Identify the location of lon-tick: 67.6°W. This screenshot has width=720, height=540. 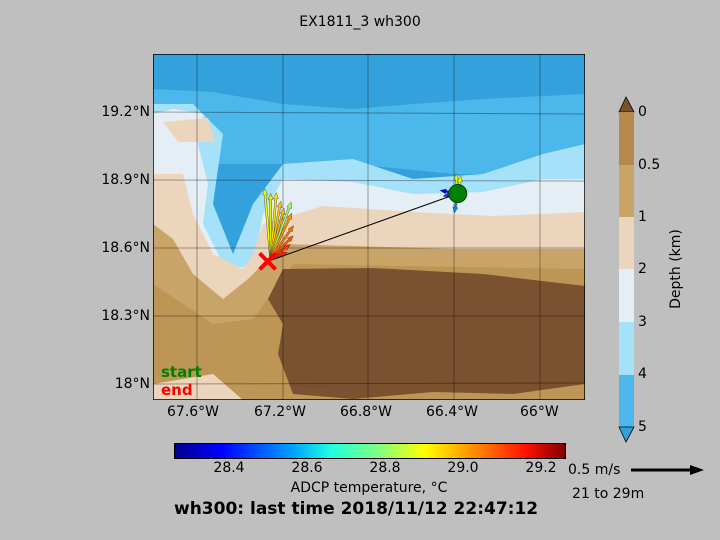
(193, 412).